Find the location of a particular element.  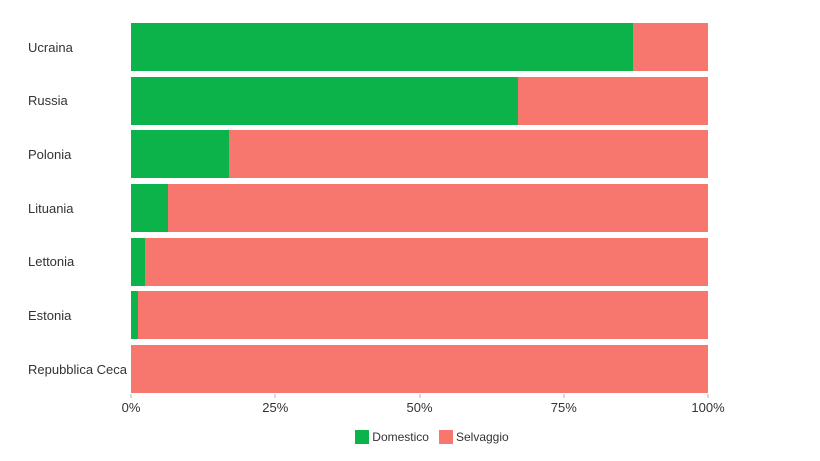

category-label: Lettonia is located at coordinates (51, 262).